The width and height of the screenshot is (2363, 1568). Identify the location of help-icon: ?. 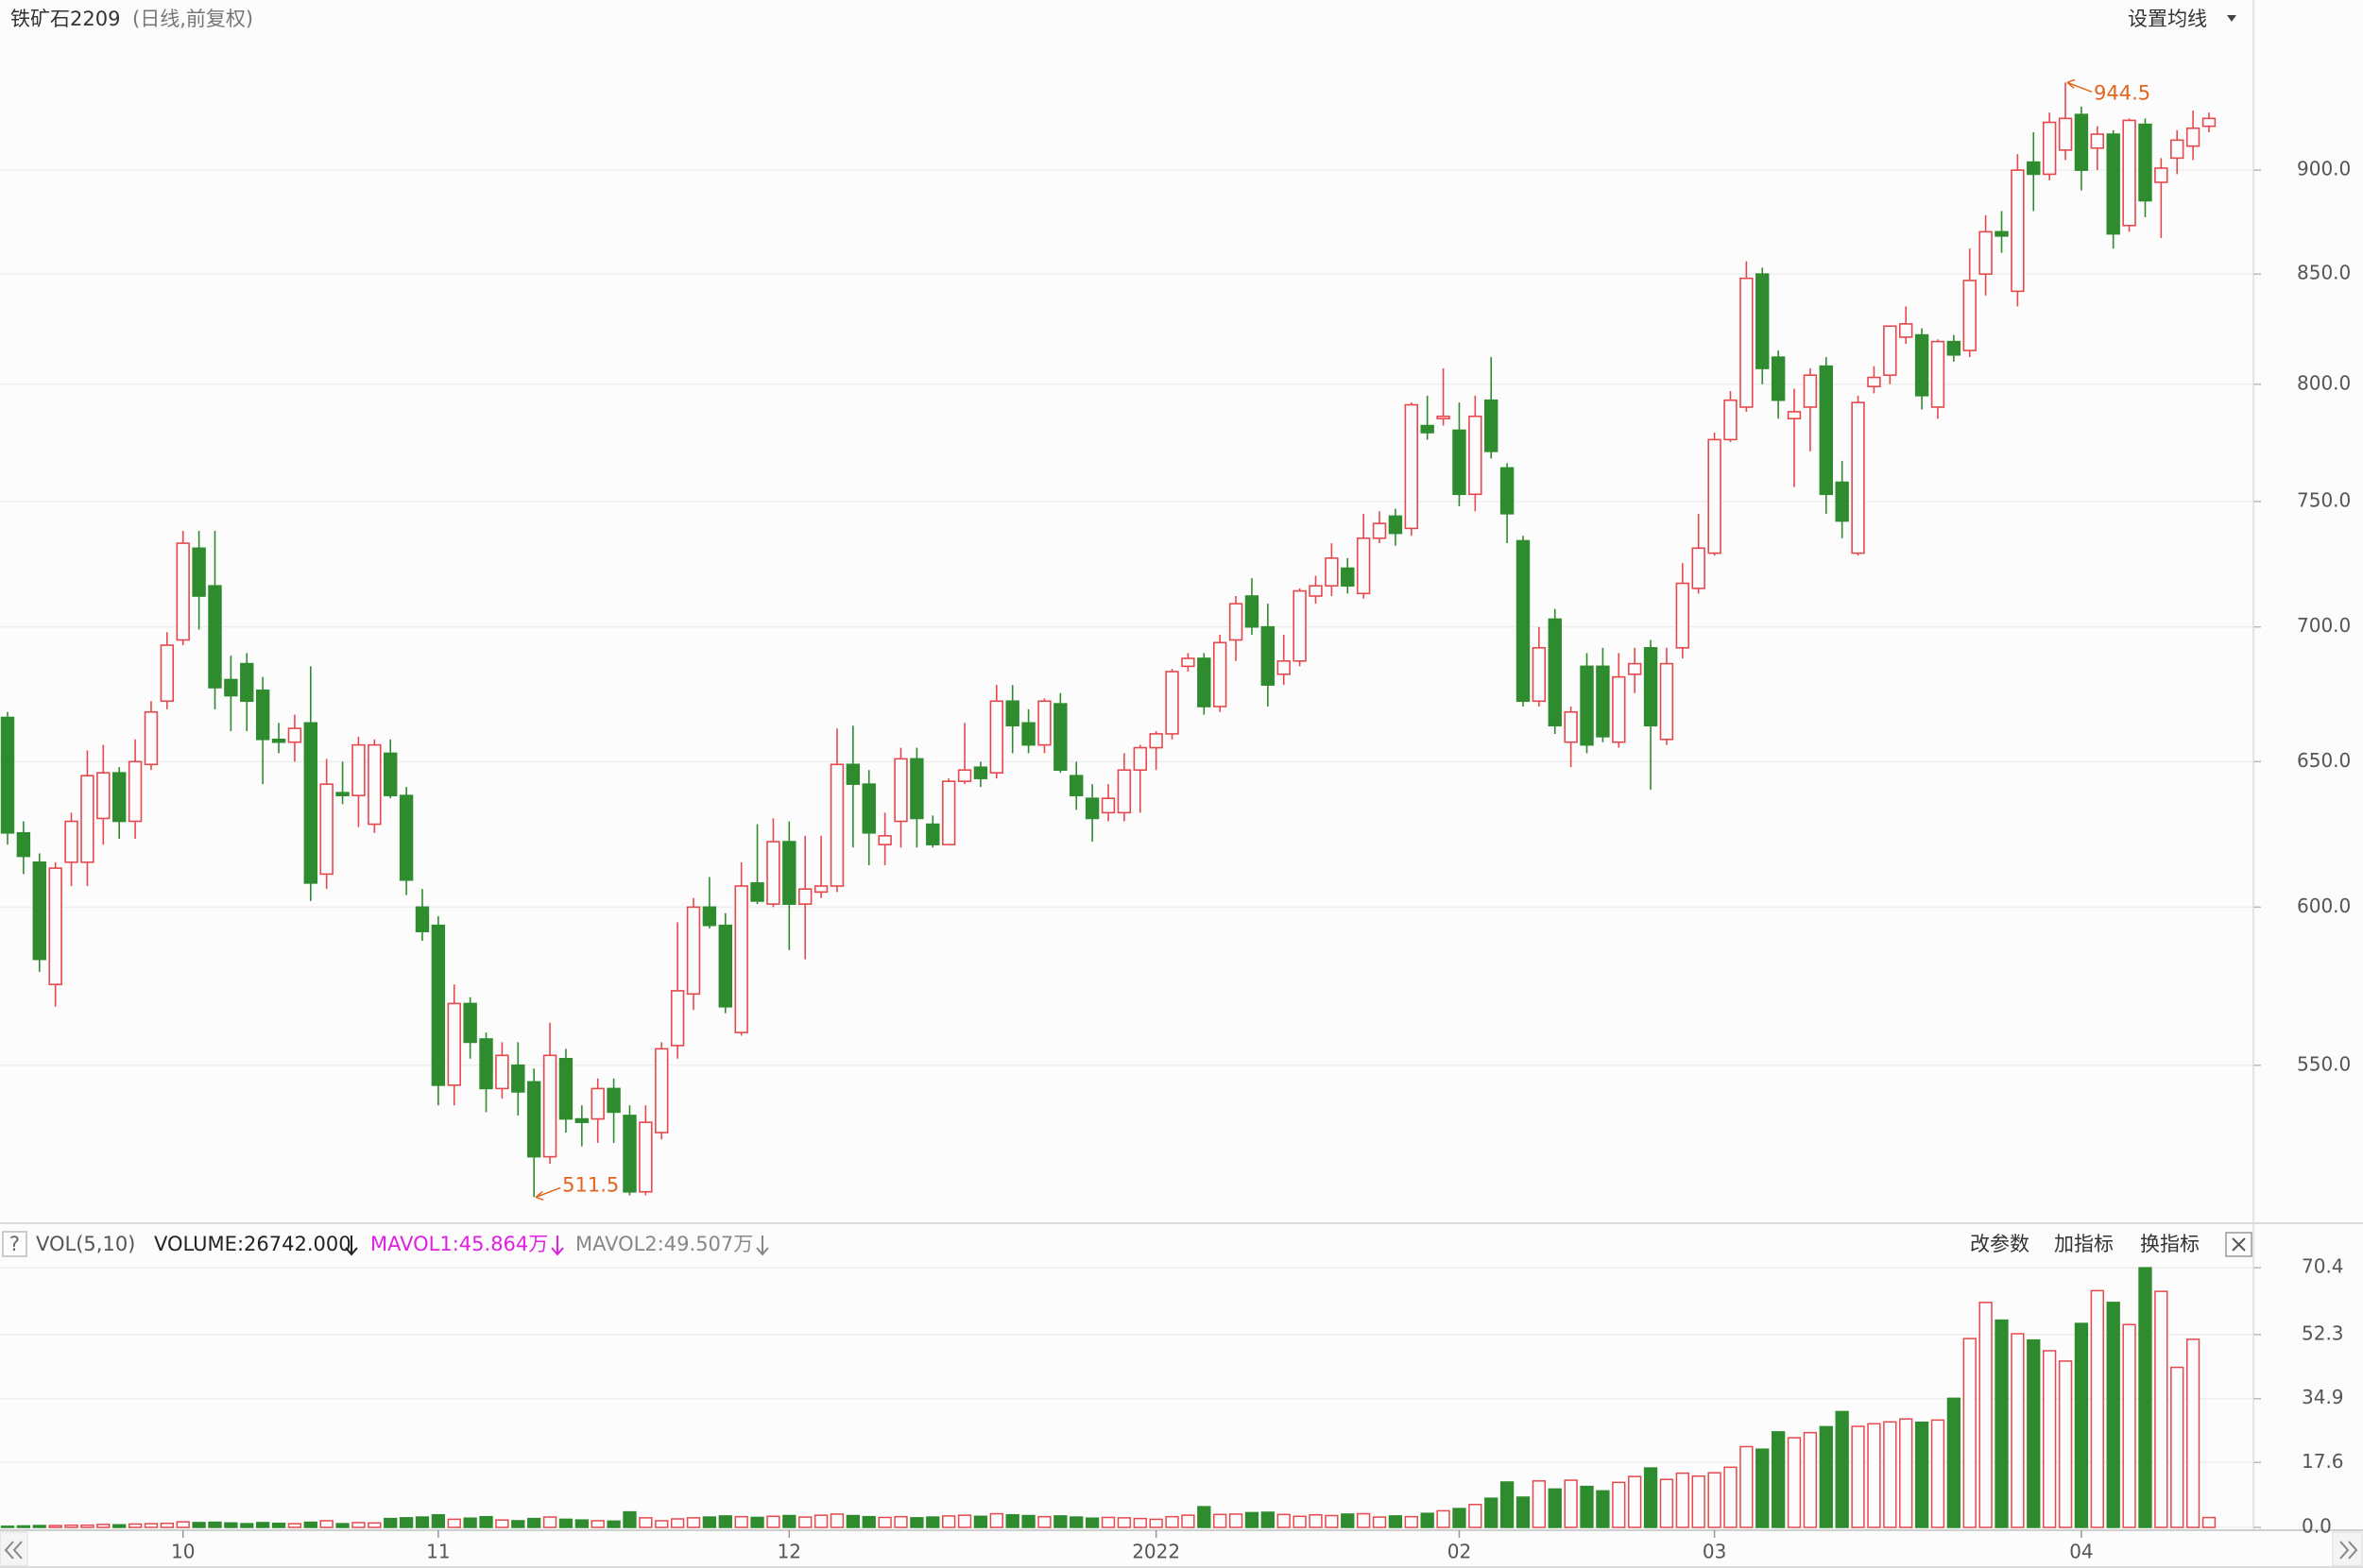
(14, 1244).